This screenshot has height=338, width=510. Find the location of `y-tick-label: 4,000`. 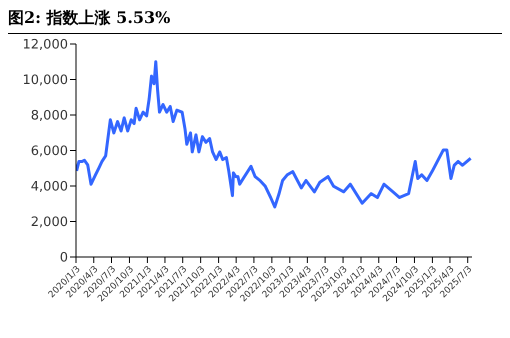

y-tick-label: 4,000 is located at coordinates (49, 187).